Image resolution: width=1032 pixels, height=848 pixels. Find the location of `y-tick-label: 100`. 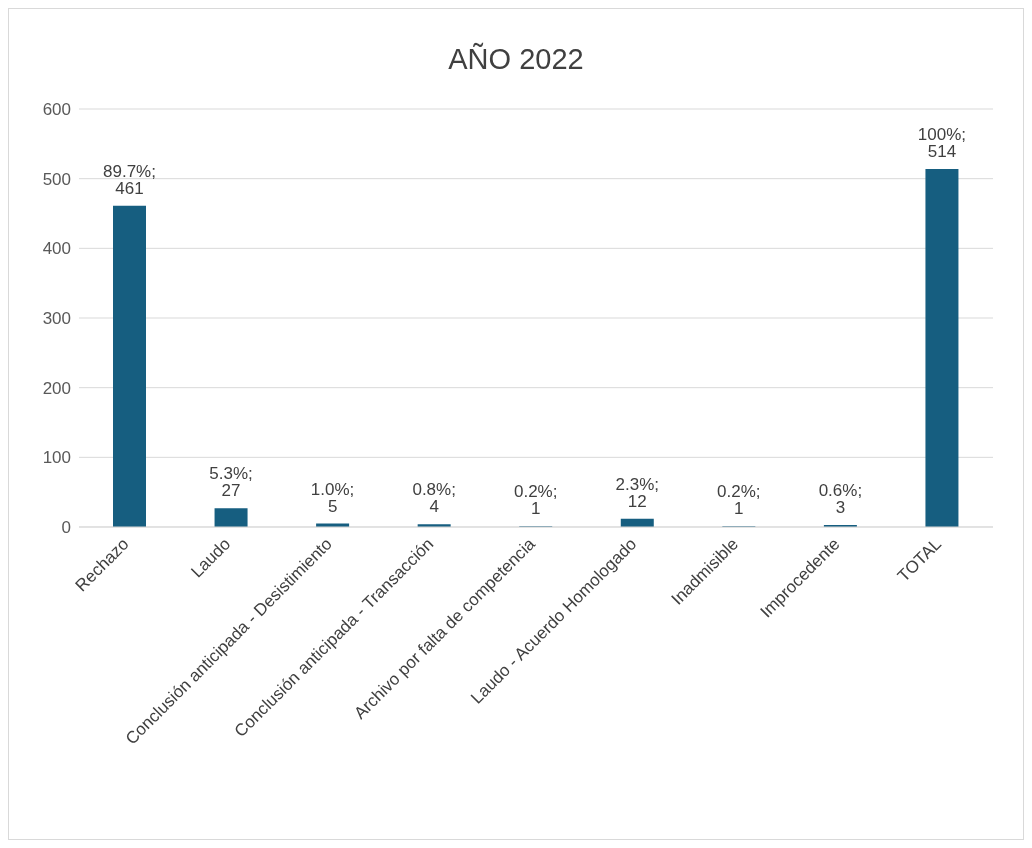

y-tick-label: 100 is located at coordinates (56, 458).